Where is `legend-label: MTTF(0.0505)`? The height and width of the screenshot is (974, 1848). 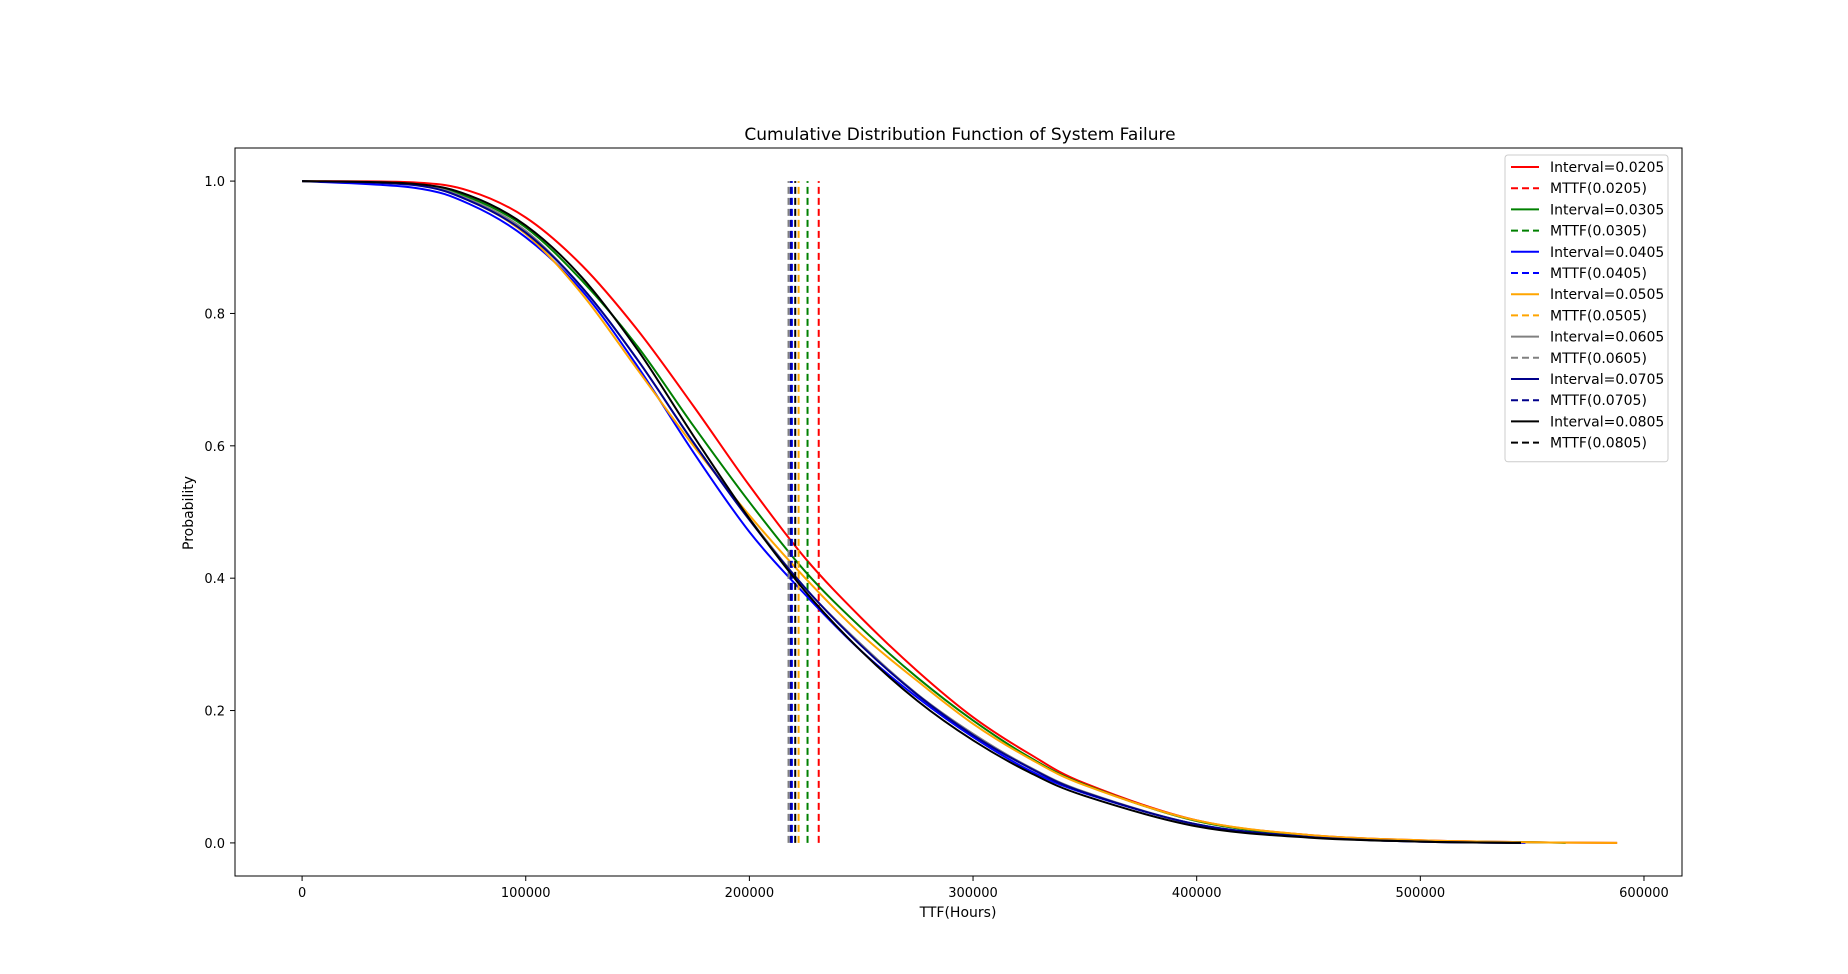
legend-label: MTTF(0.0505) is located at coordinates (1598, 316).